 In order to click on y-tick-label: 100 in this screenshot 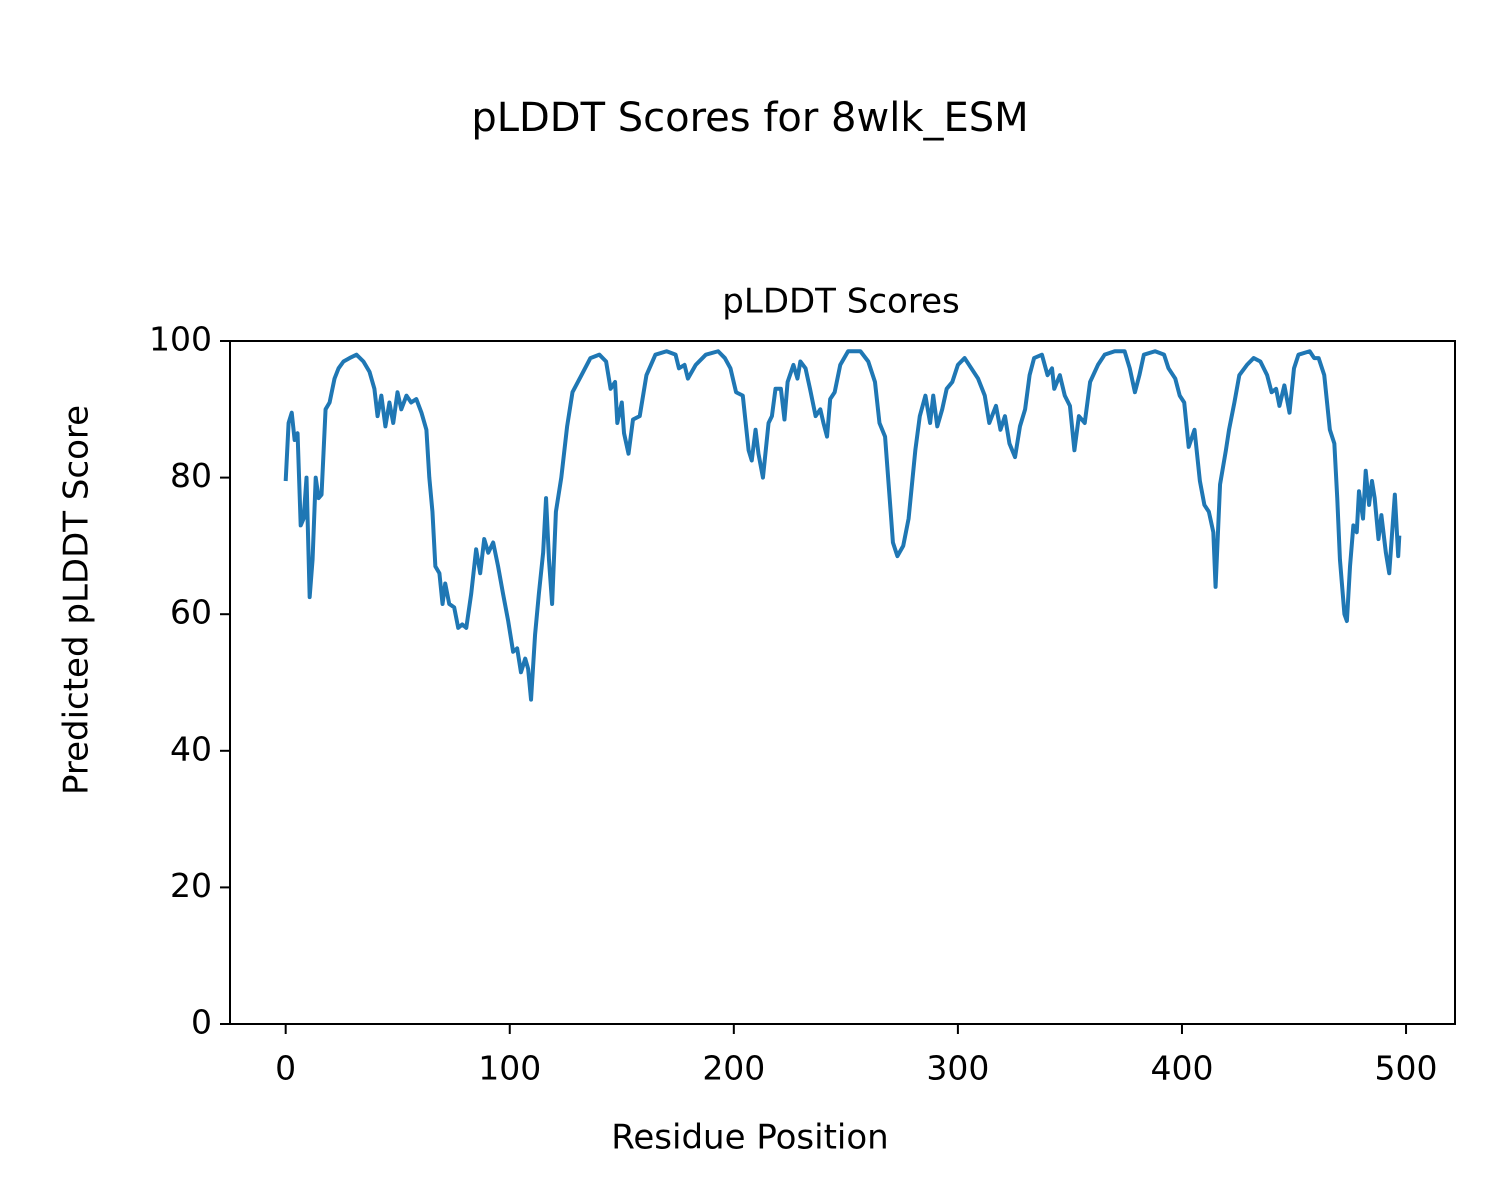, I will do `click(180, 339)`.